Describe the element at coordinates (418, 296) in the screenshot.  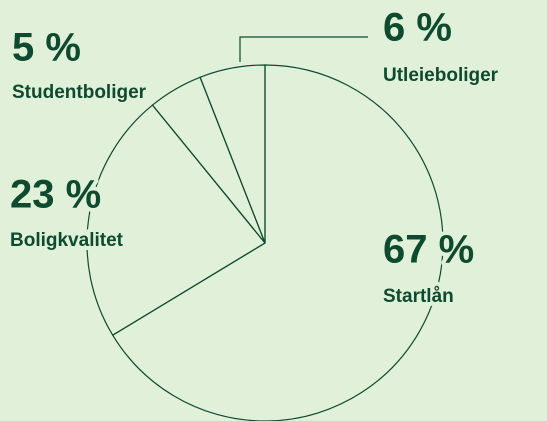
I see `category-label: Startlån` at that location.